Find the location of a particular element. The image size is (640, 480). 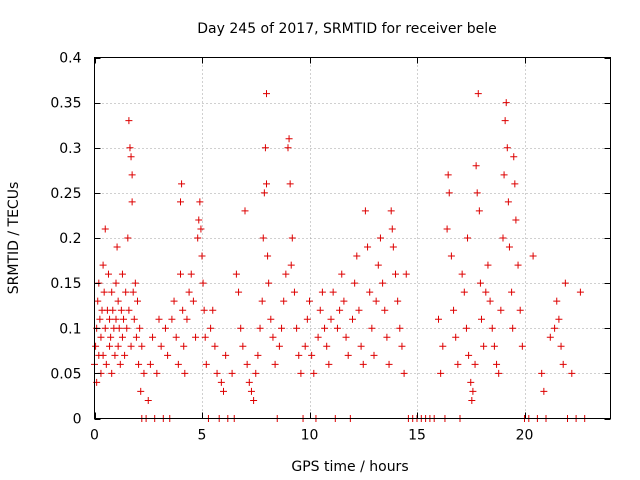

y-tick-label: 0.05 is located at coordinates (65, 374).